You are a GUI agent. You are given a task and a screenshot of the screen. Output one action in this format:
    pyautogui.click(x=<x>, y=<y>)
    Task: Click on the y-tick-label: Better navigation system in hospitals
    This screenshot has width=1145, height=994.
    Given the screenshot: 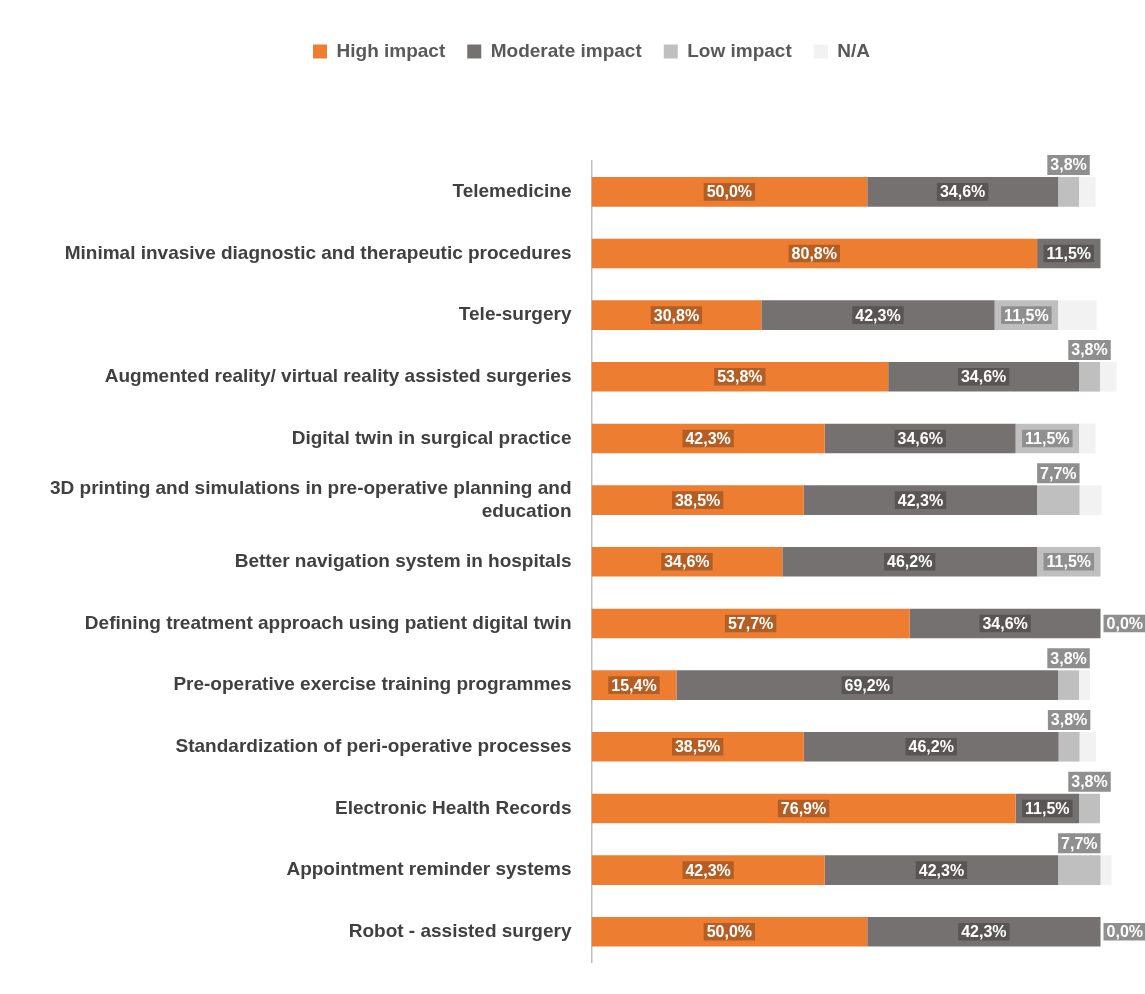 What is the action you would take?
    pyautogui.click(x=403, y=561)
    